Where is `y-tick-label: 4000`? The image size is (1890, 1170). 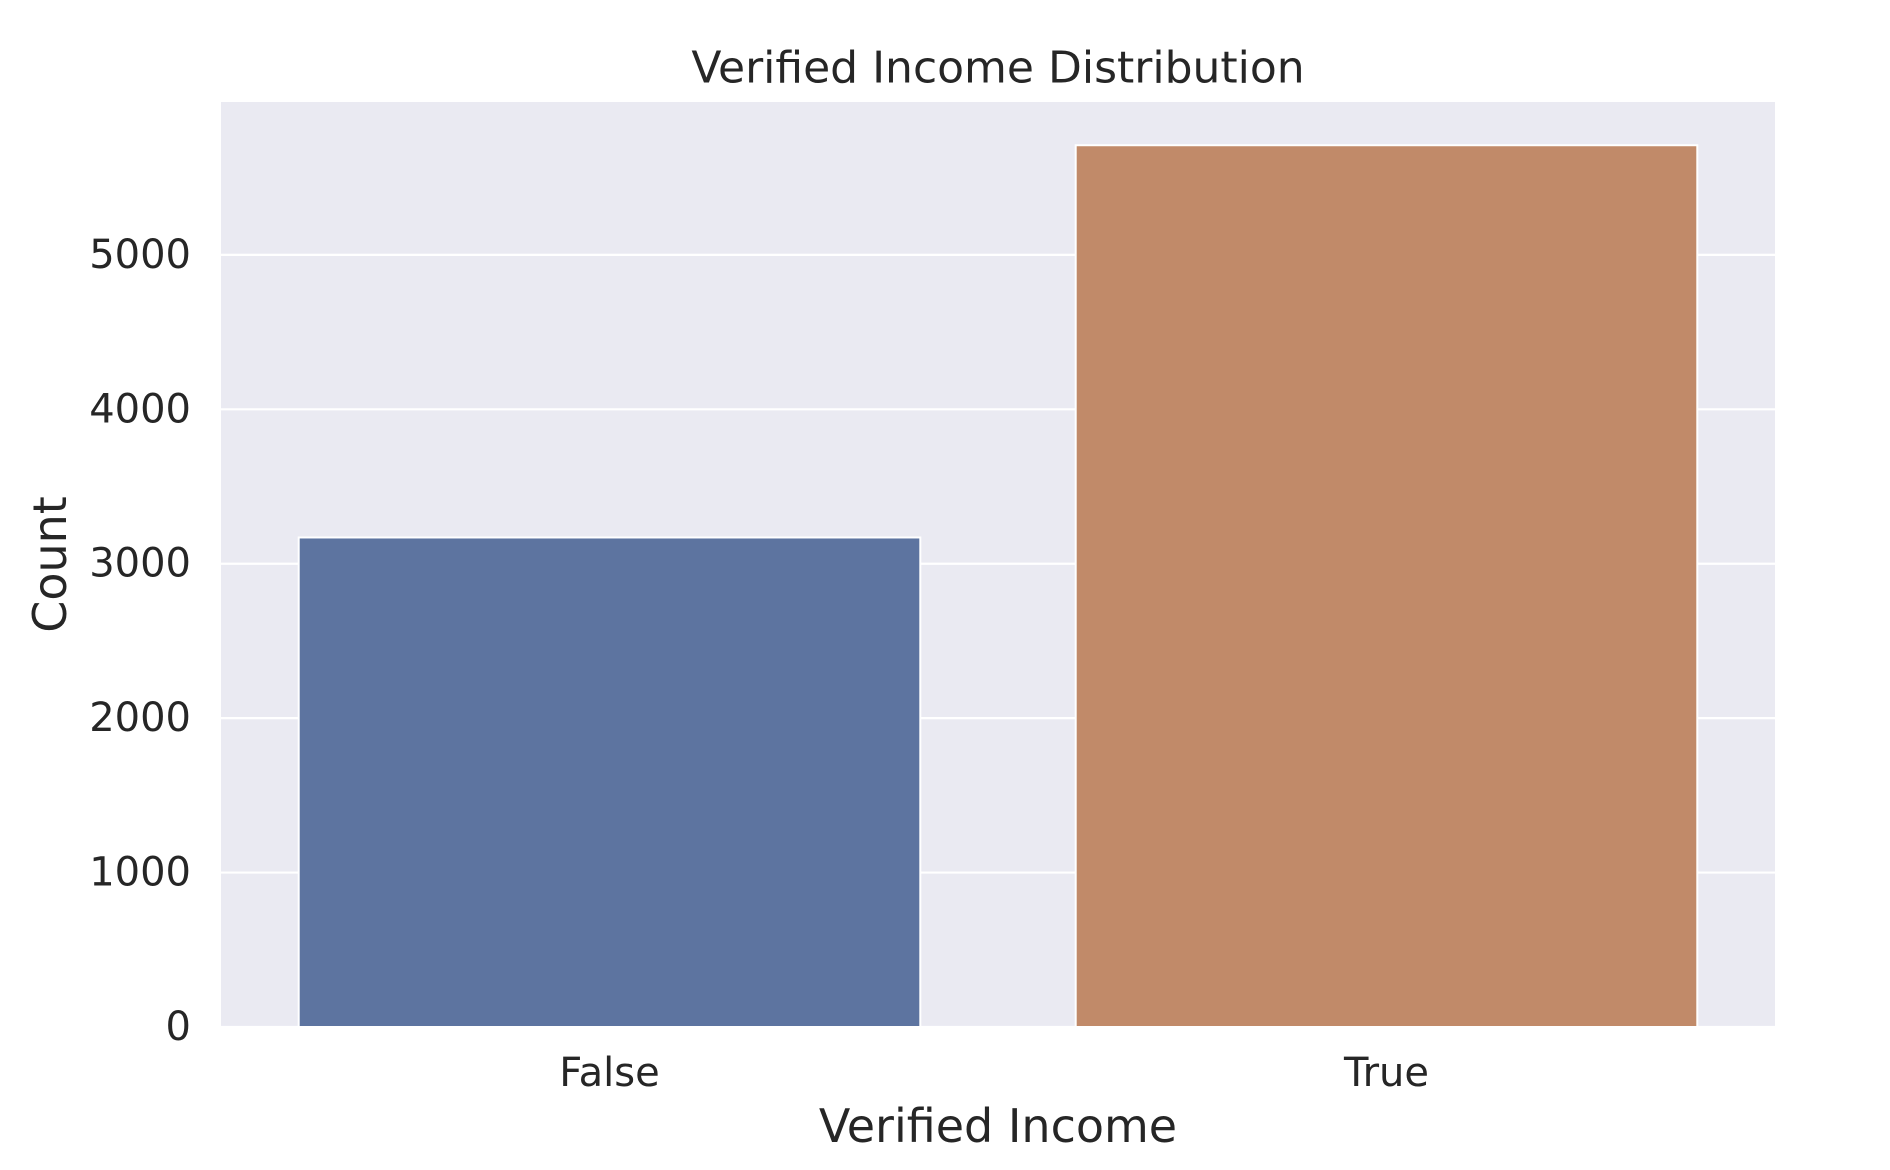 y-tick-label: 4000 is located at coordinates (140, 409).